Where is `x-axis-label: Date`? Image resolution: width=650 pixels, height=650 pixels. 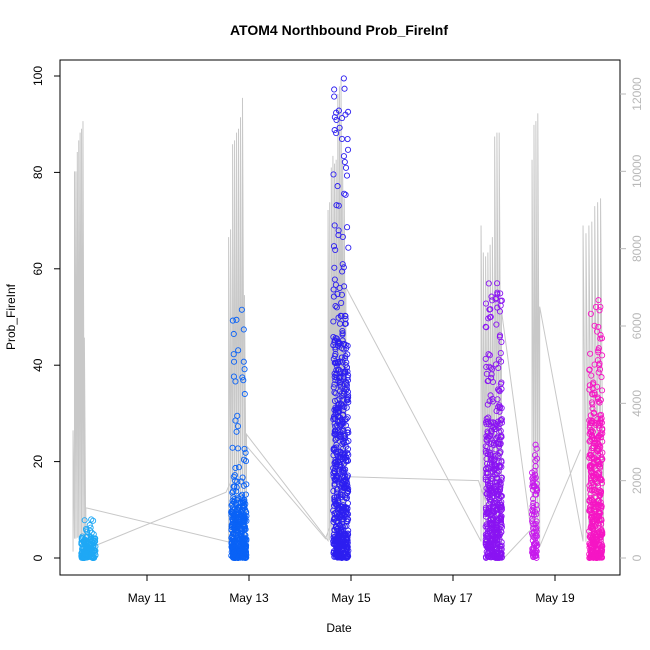
x-axis-label: Date is located at coordinates (339, 628).